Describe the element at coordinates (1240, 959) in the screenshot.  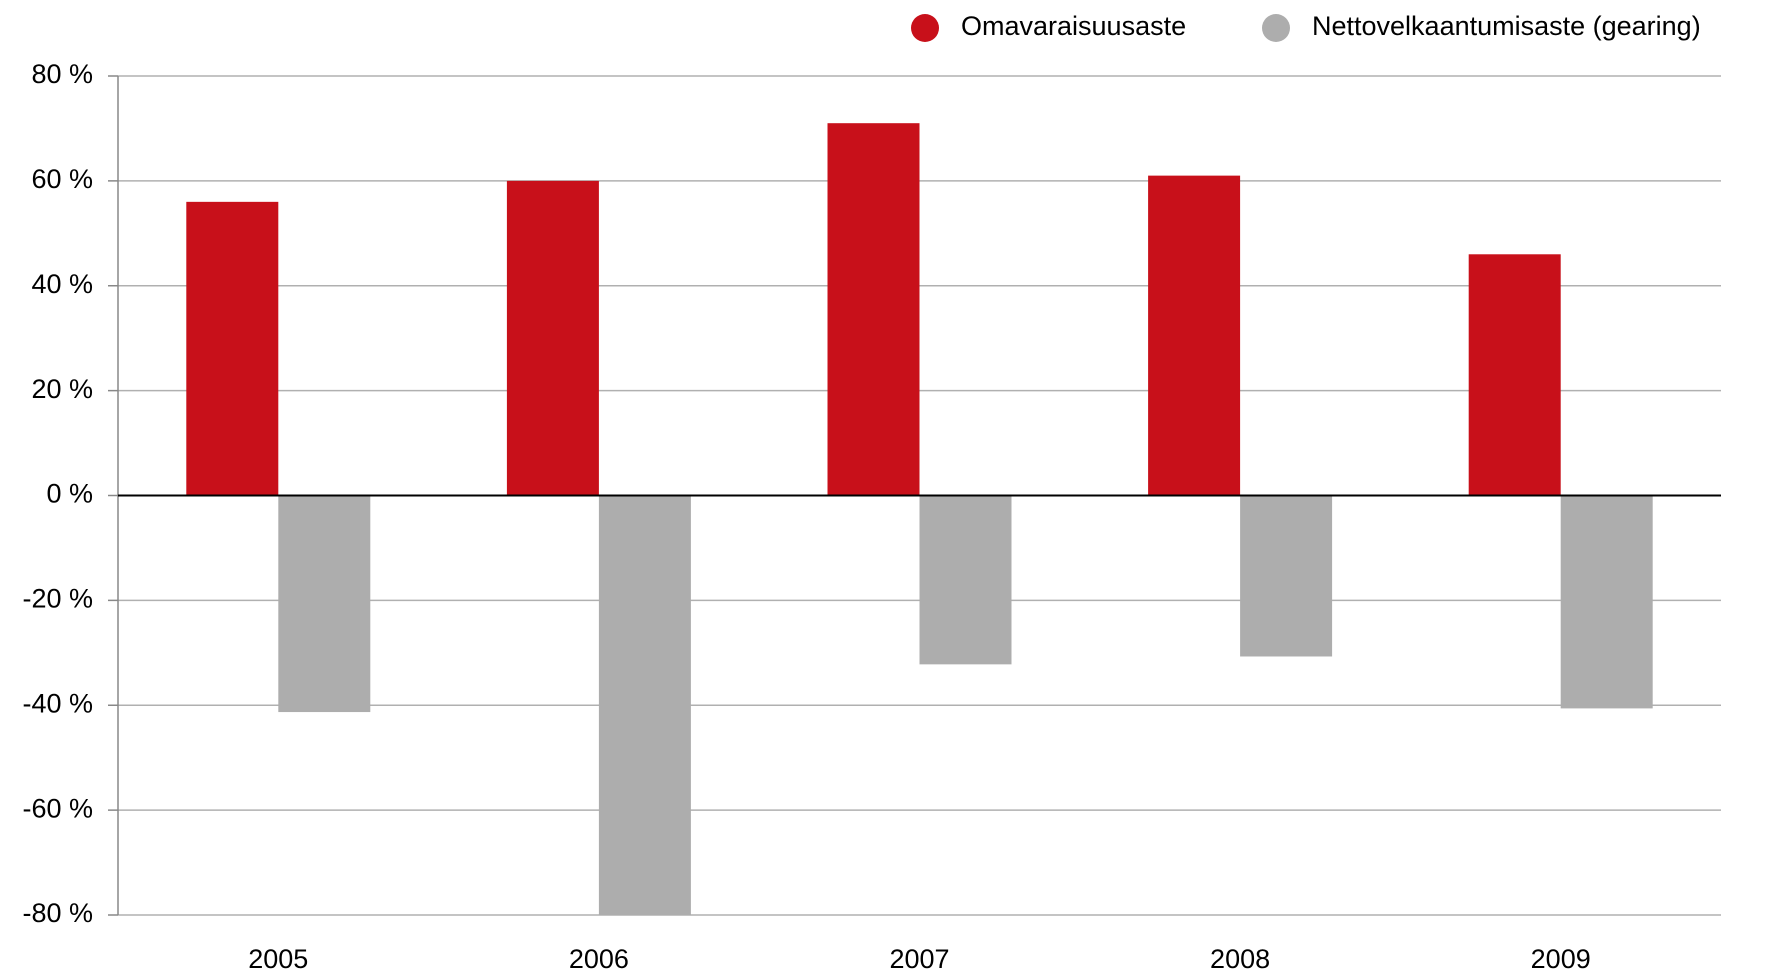
I see `x-tick-label: 2008` at that location.